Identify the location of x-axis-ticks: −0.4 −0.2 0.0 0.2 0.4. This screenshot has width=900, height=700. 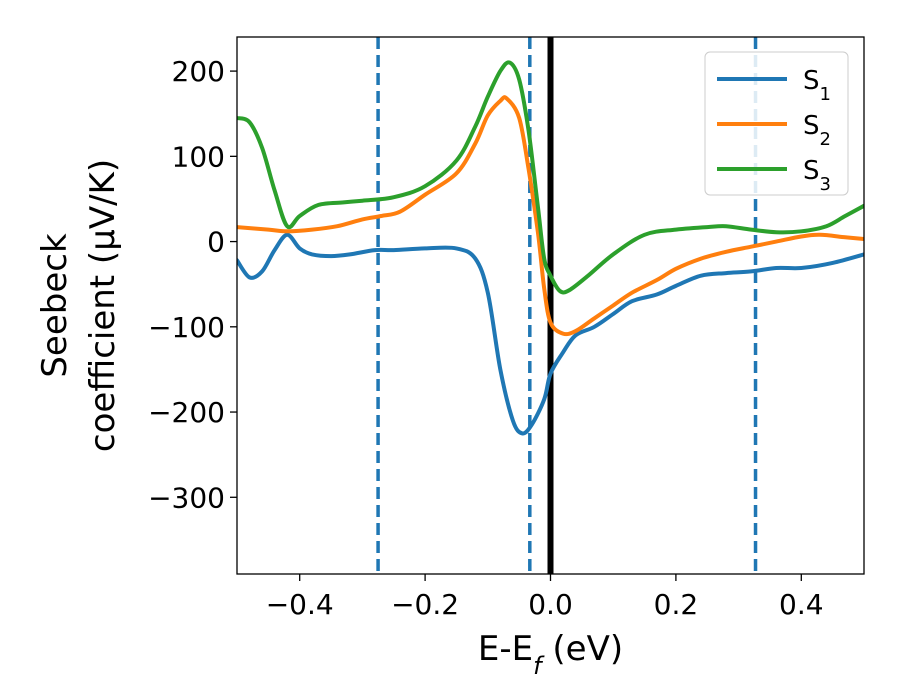
(545, 597).